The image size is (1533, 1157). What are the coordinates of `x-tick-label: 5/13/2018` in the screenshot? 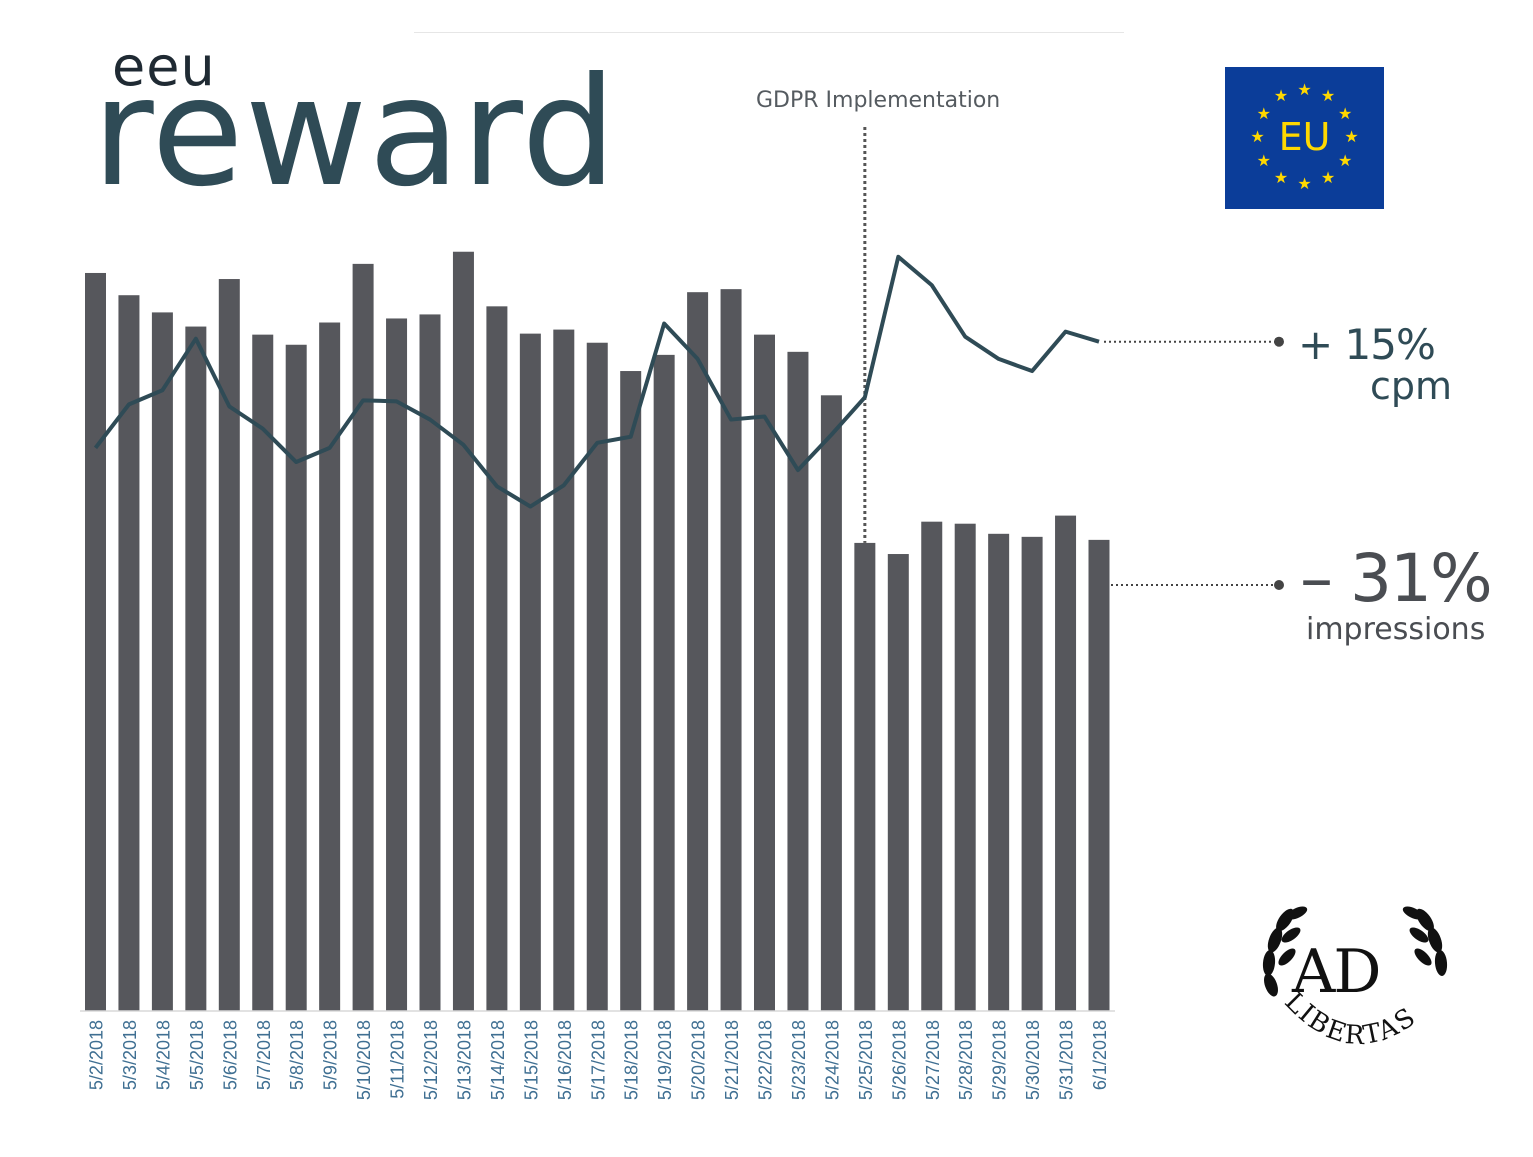 It's located at (464, 1060).